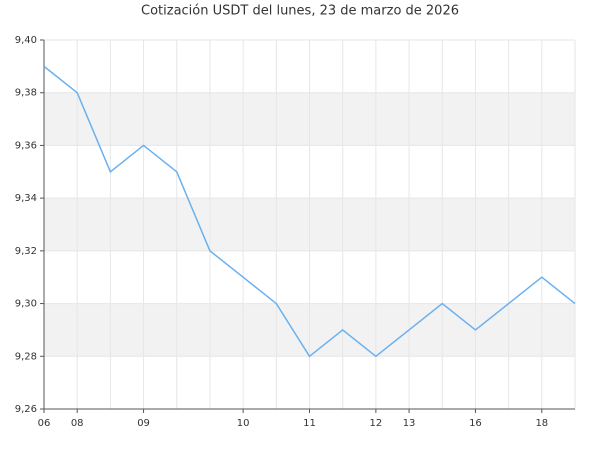 This screenshot has height=450, width=600. I want to click on y-tick-label: 9,30, so click(26, 304).